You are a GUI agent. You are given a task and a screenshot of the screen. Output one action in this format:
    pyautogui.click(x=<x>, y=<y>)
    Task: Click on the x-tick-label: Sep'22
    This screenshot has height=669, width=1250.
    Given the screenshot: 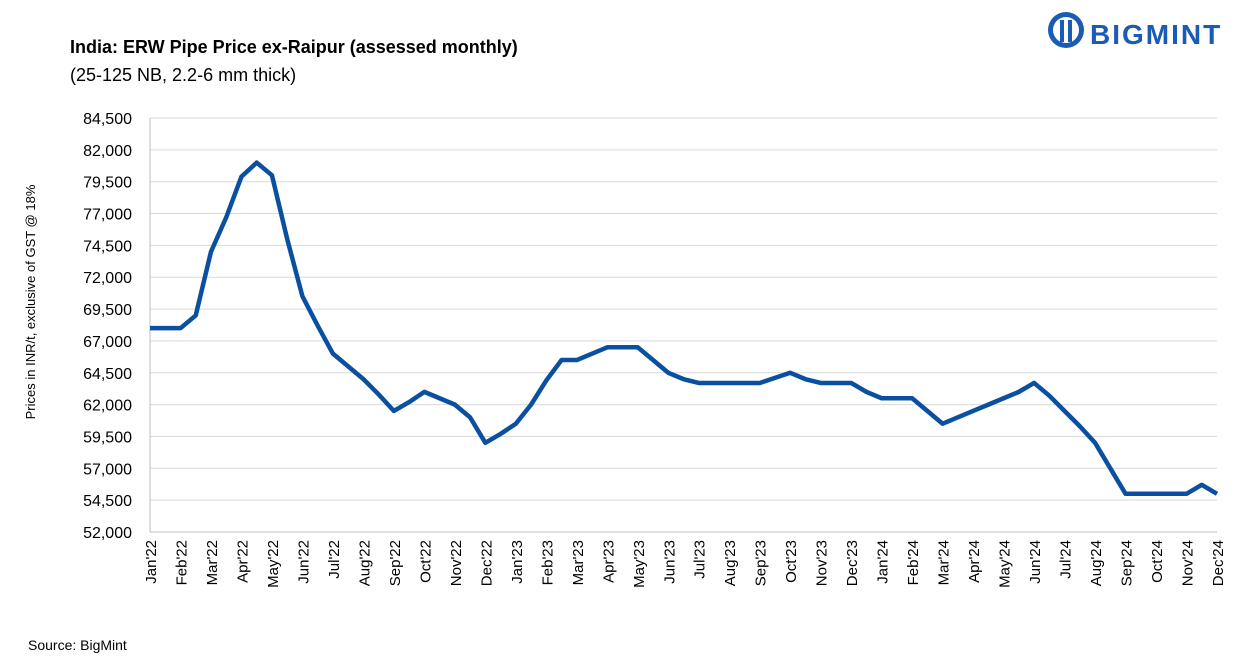 What is the action you would take?
    pyautogui.click(x=395, y=563)
    